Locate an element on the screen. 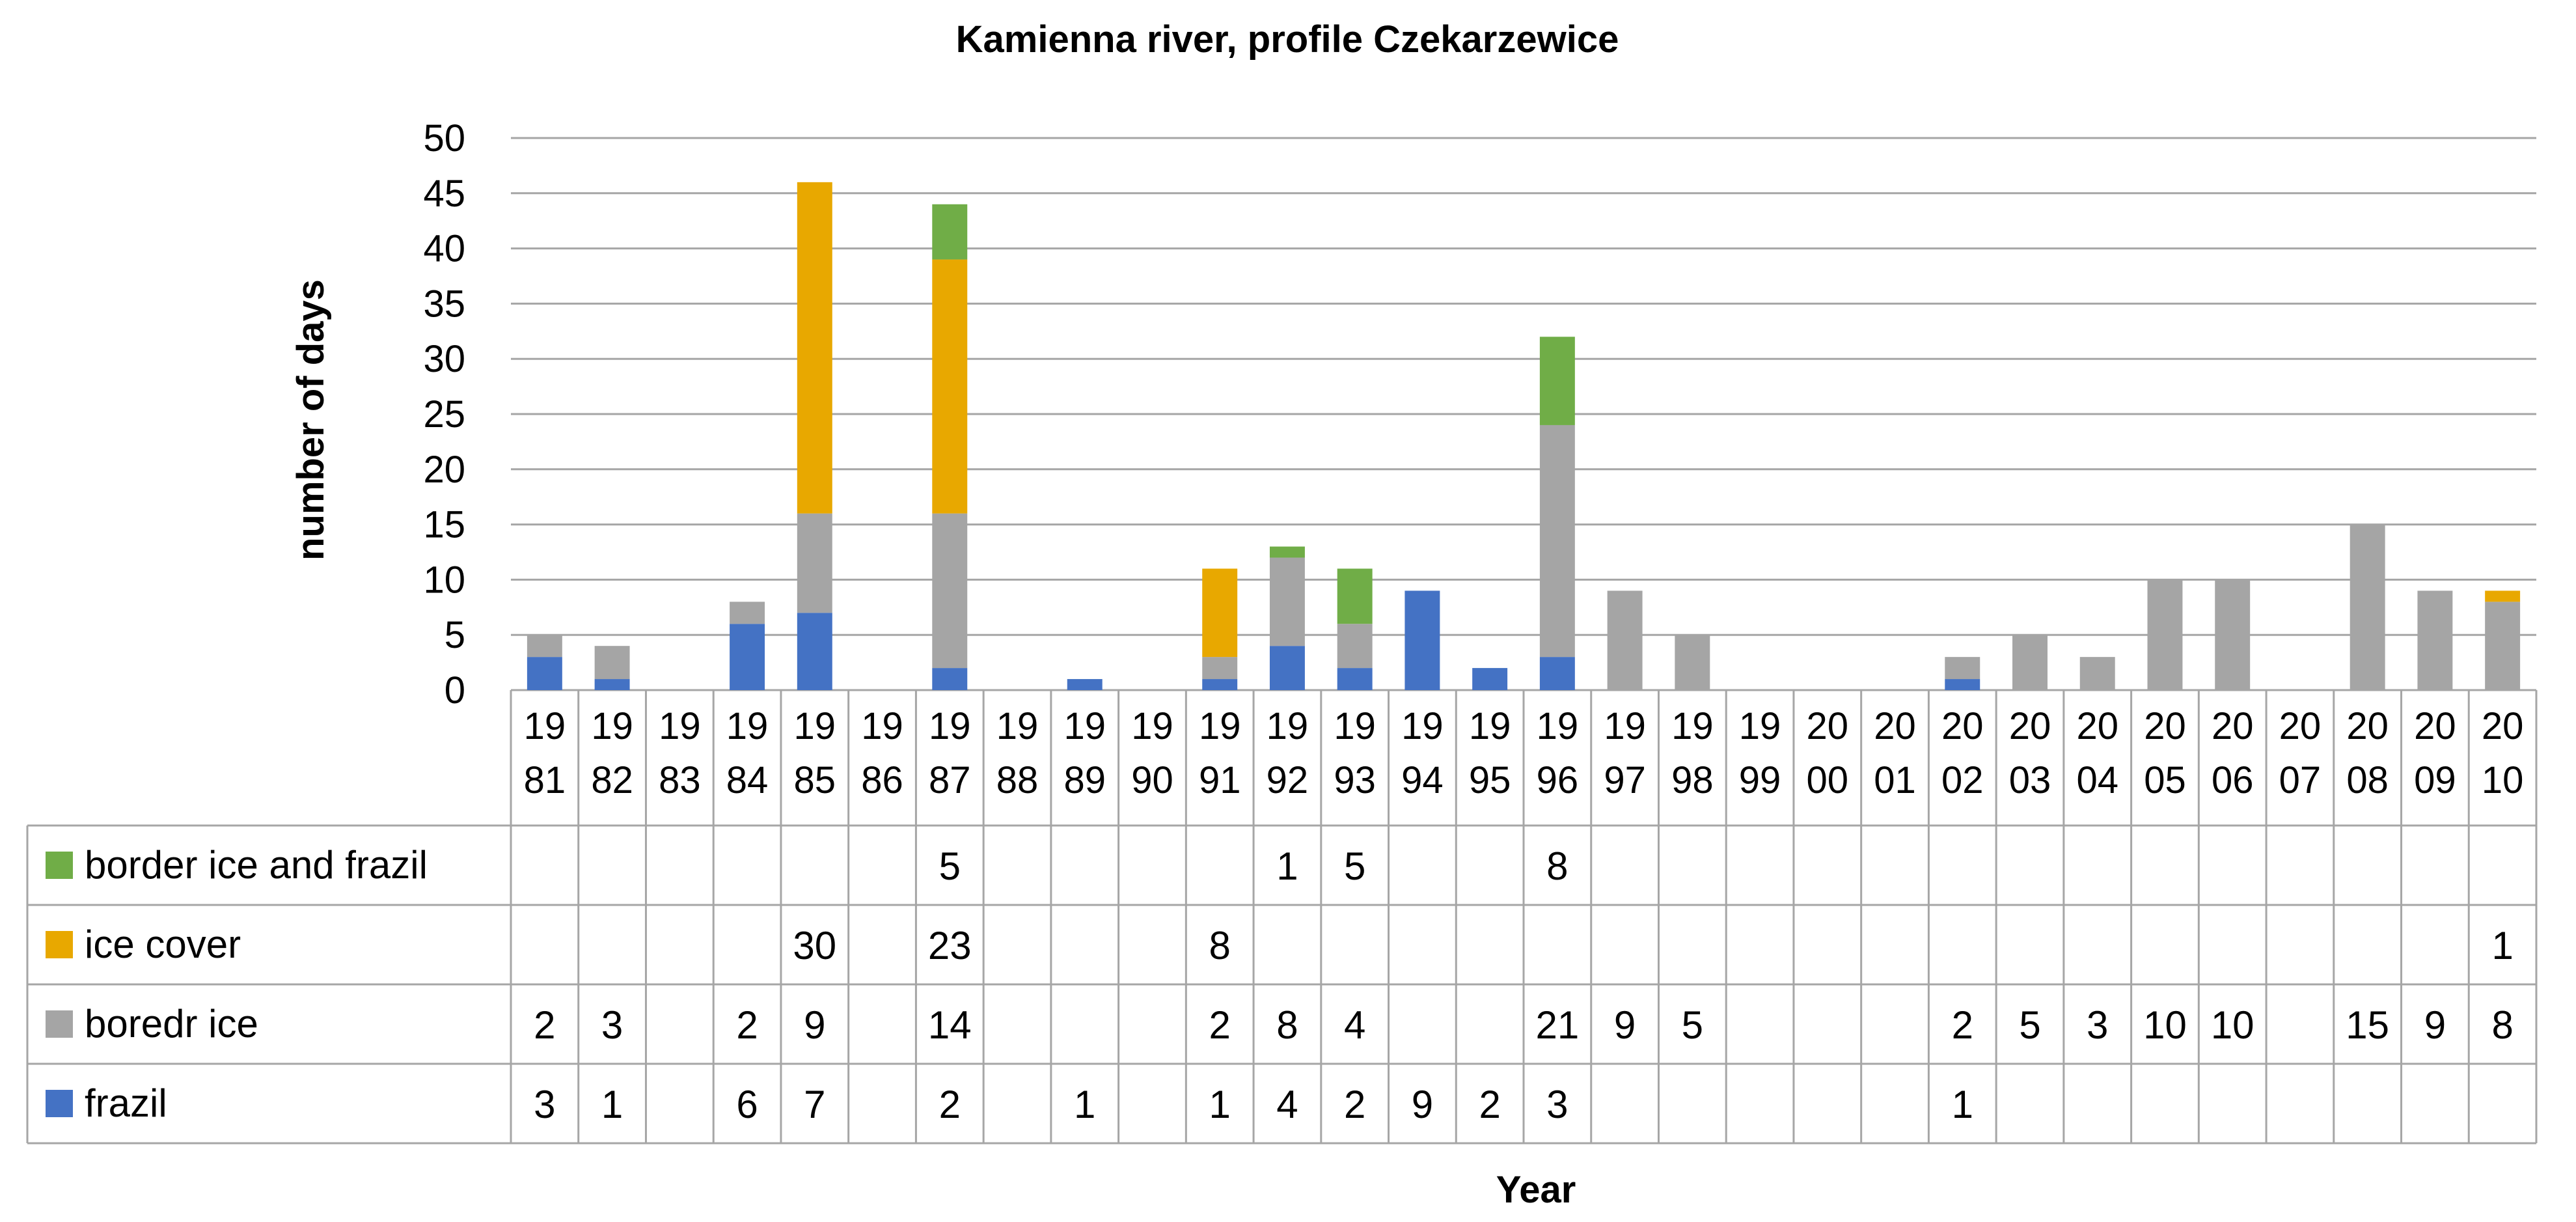 The width and height of the screenshot is (2576, 1222). data-label: 7 is located at coordinates (815, 1104).